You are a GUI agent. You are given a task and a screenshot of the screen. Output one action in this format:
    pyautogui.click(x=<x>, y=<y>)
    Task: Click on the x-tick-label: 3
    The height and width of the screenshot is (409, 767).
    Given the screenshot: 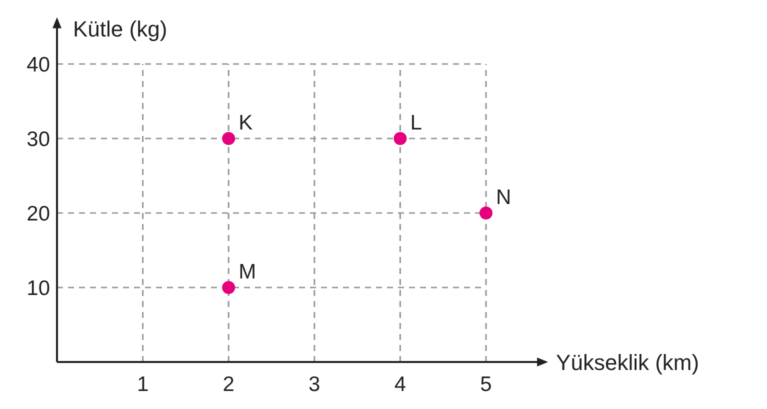 What is the action you would take?
    pyautogui.click(x=314, y=384)
    